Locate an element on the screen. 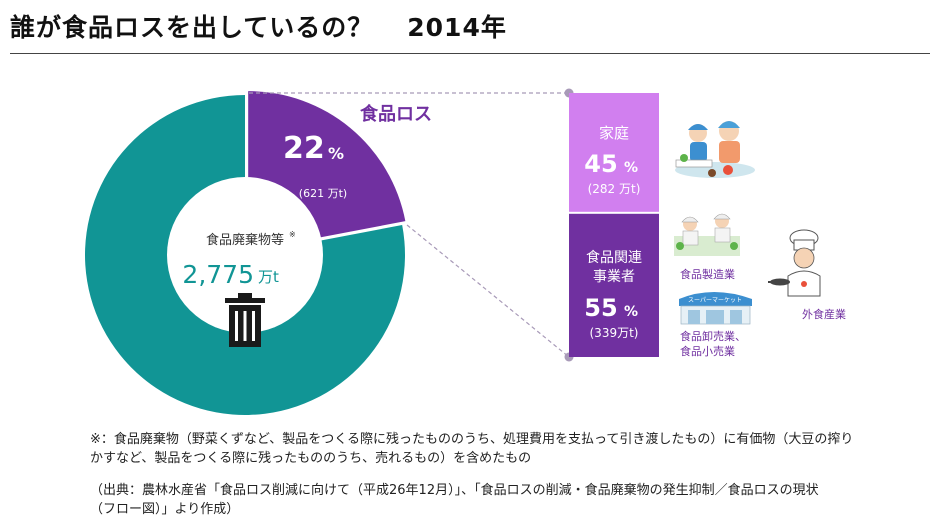 Image resolution: width=945 pixels, height=524 pixels. wholesale-retail-label-line2: 食品小売業 is located at coordinates (707, 351).